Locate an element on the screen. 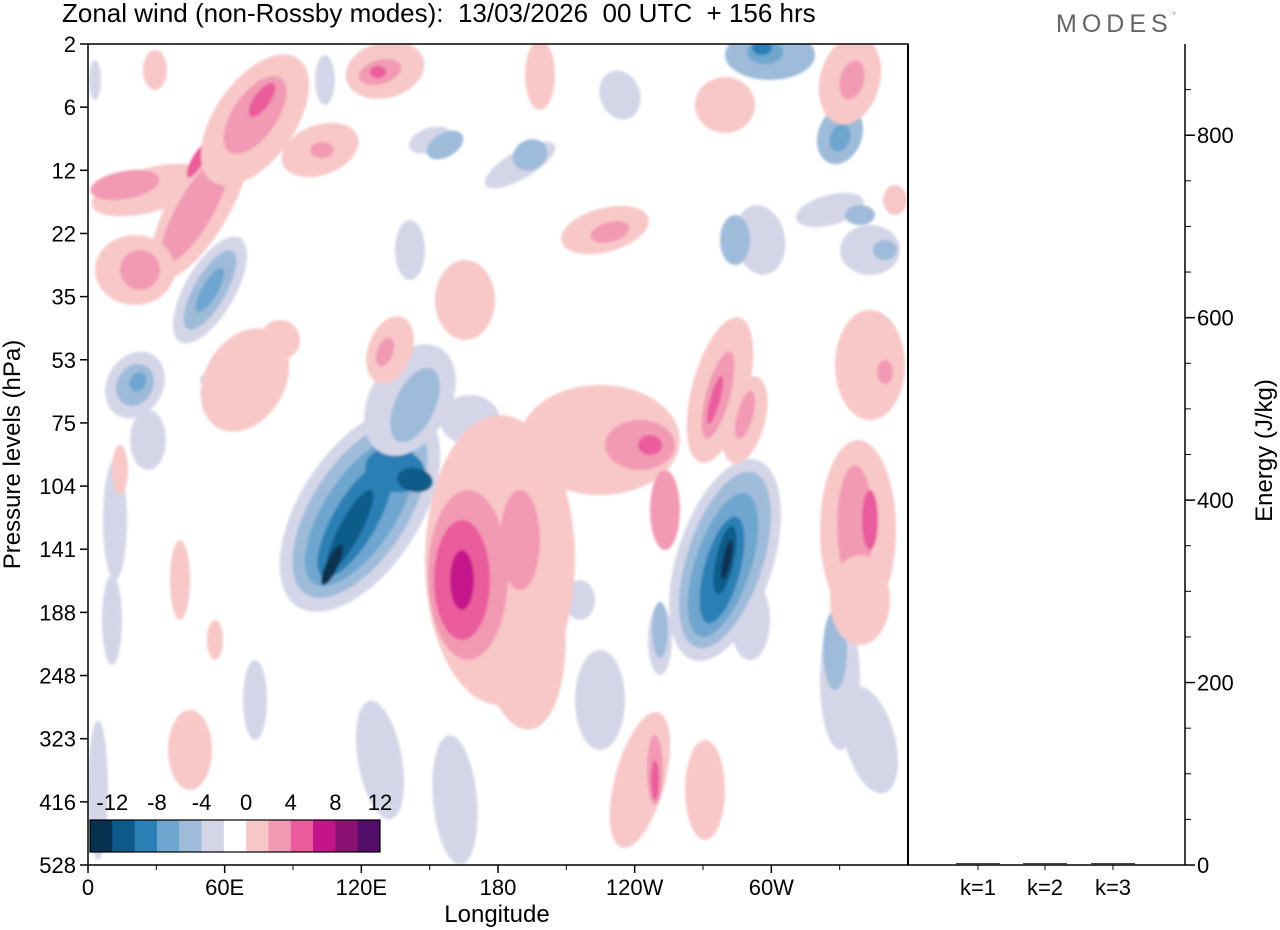  colorbar-label: 12 is located at coordinates (380, 802).